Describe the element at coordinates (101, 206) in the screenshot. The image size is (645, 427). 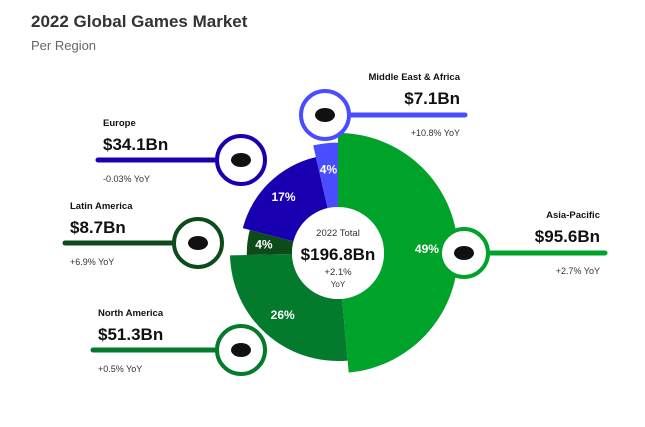
I see `region-name-latin-america: Latin America` at that location.